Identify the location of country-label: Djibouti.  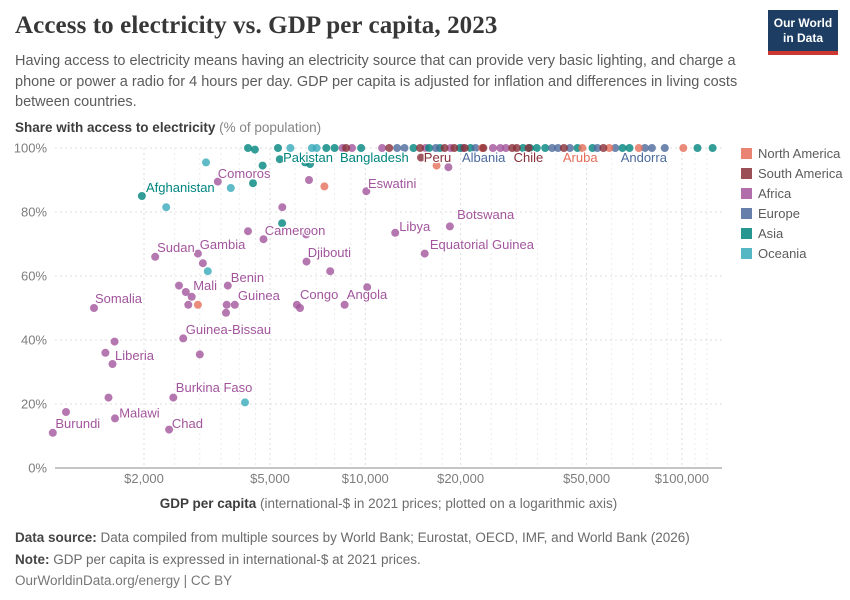
(329, 253).